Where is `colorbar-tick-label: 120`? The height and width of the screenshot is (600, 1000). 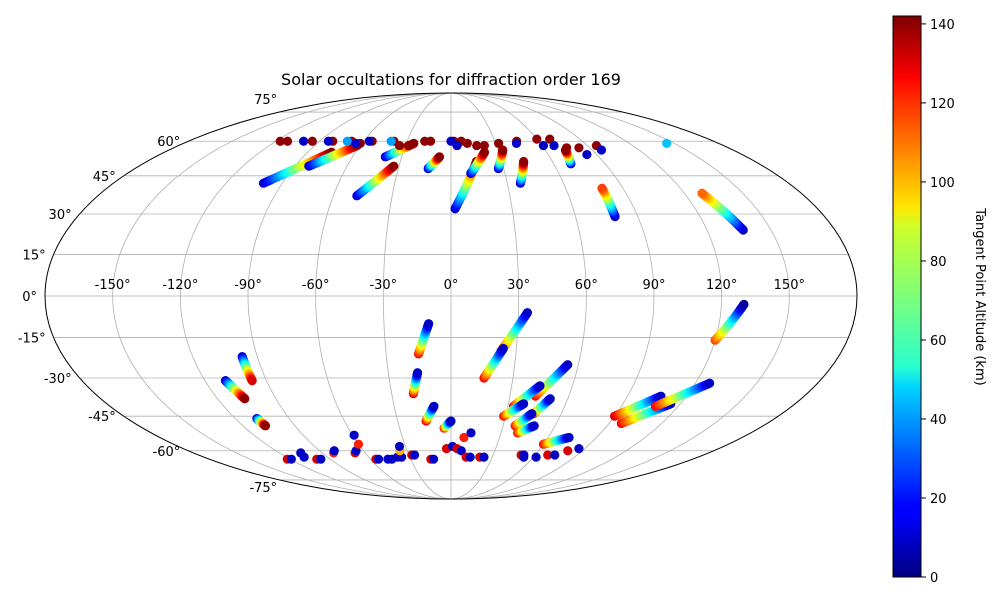
colorbar-tick-label: 120 is located at coordinates (942, 104).